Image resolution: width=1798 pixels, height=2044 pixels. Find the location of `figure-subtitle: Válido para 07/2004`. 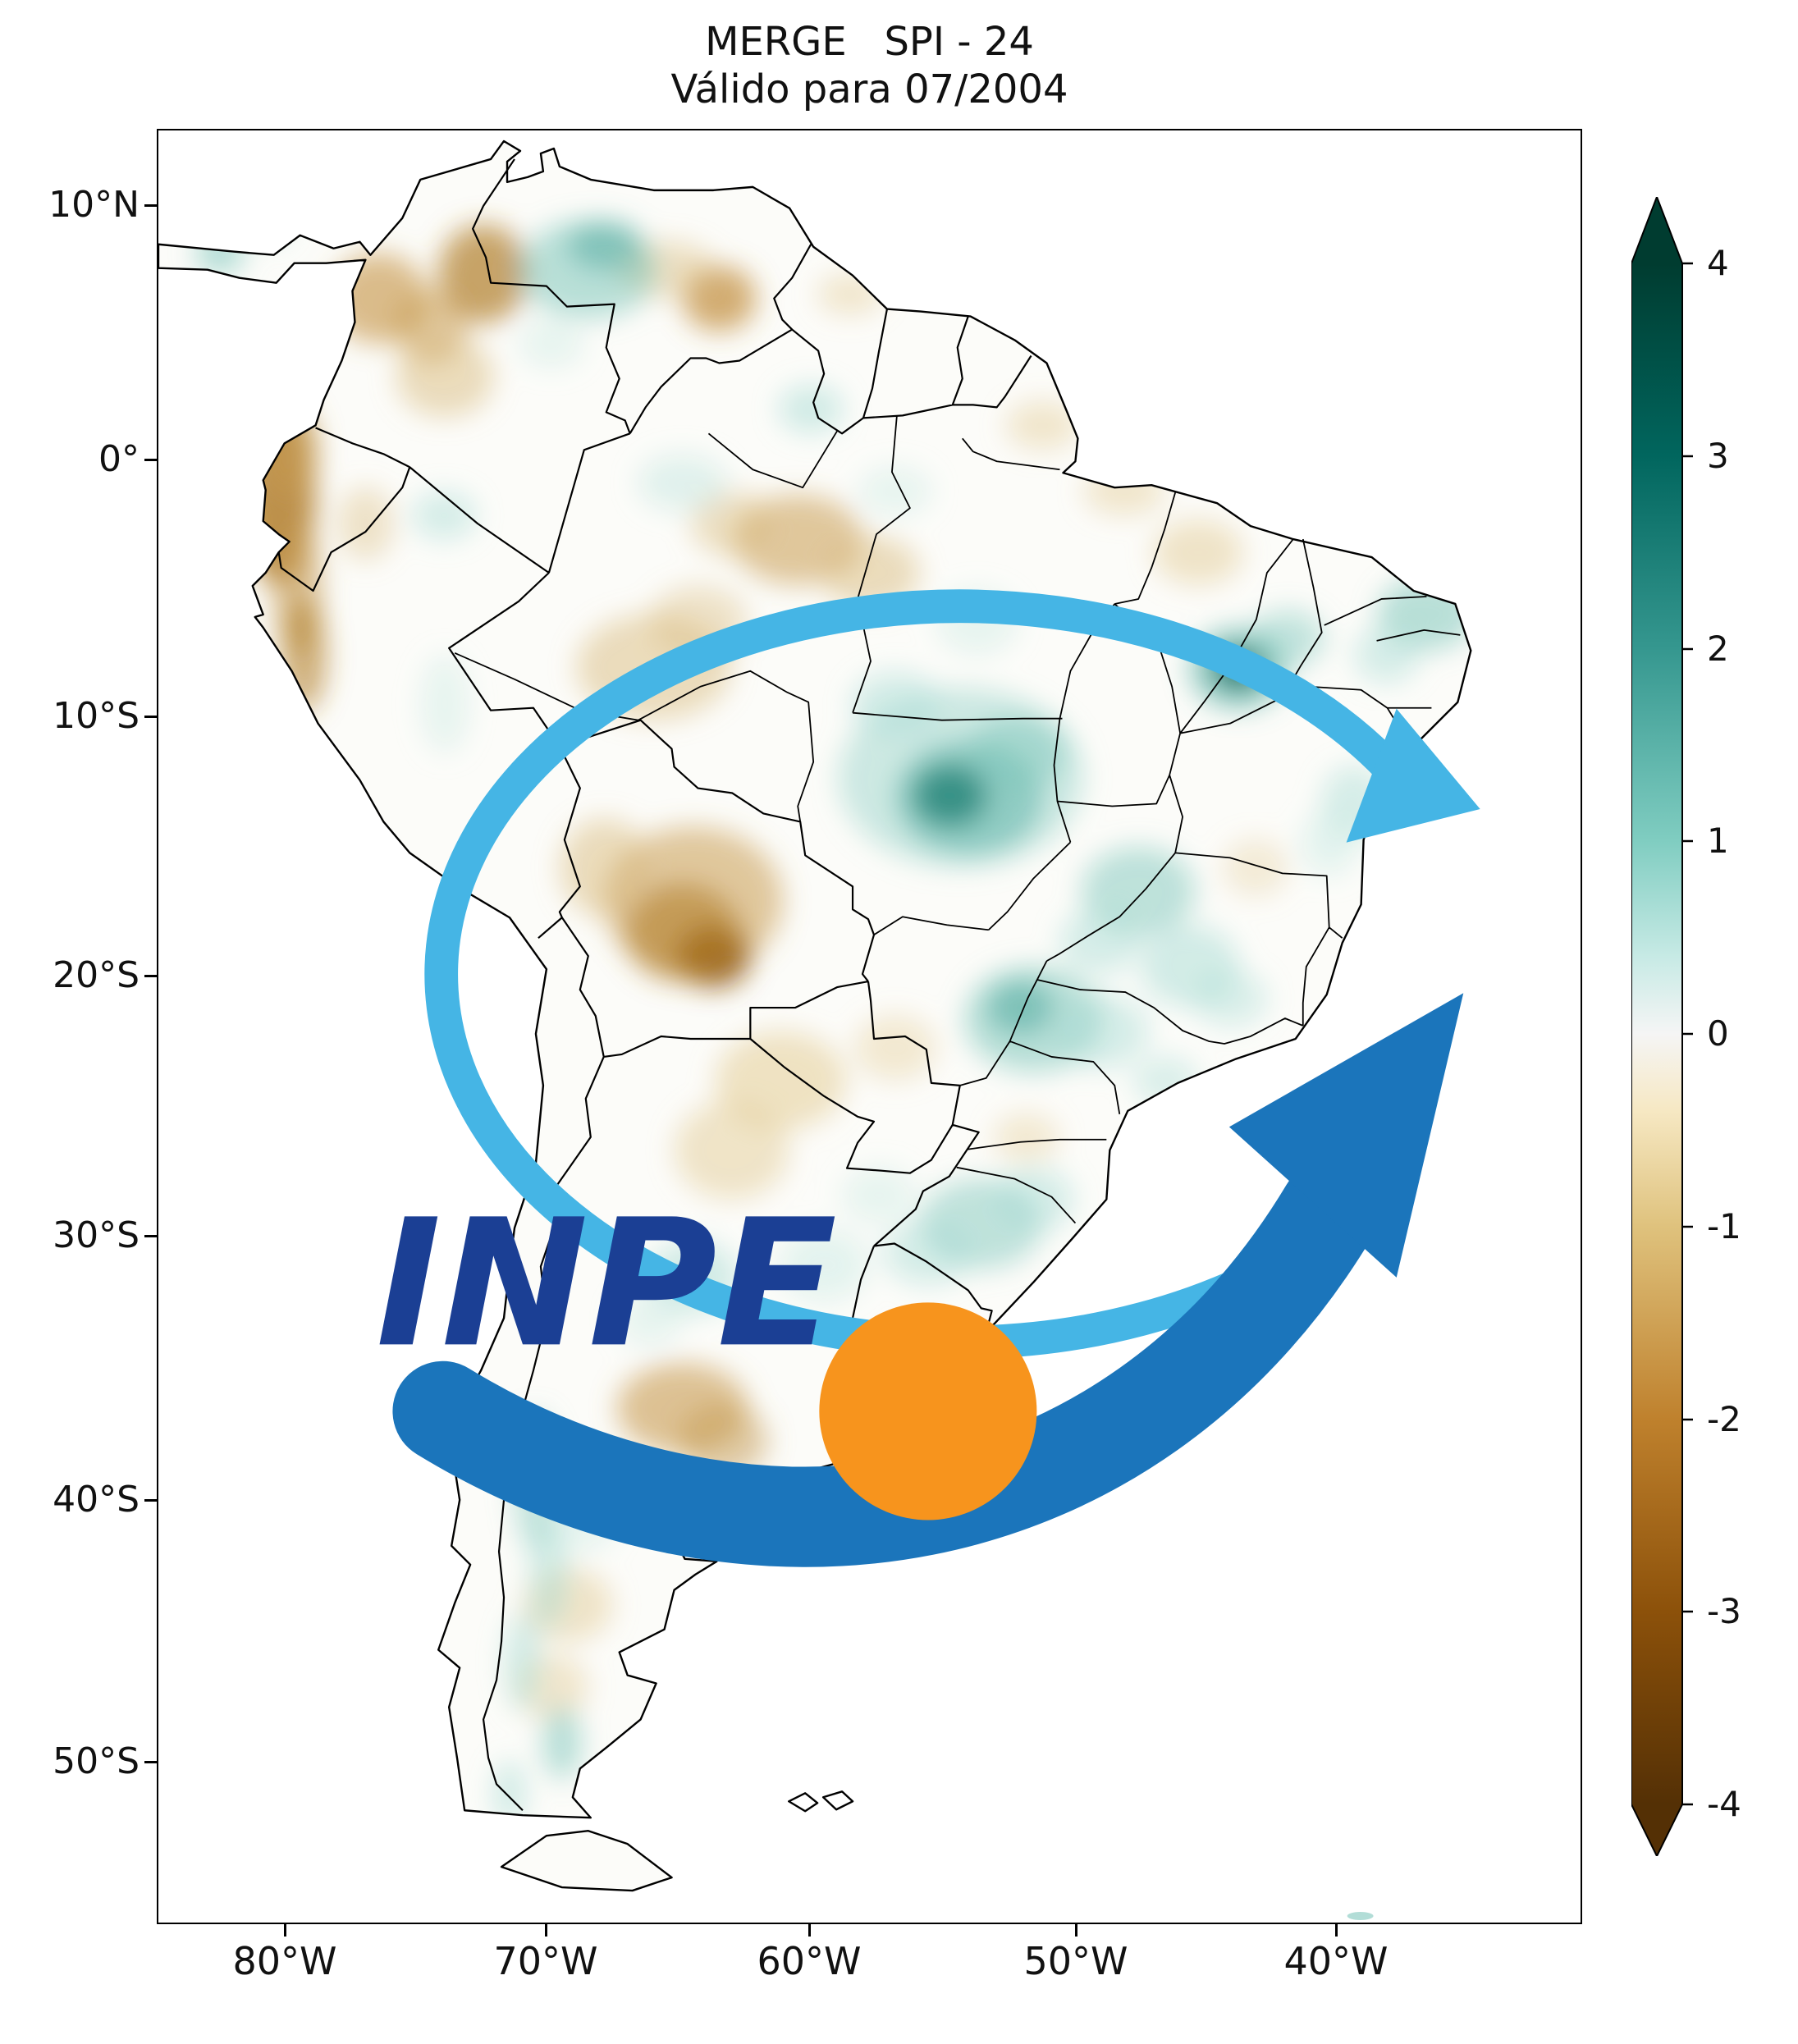

figure-subtitle: Válido para 07/2004 is located at coordinates (869, 89).